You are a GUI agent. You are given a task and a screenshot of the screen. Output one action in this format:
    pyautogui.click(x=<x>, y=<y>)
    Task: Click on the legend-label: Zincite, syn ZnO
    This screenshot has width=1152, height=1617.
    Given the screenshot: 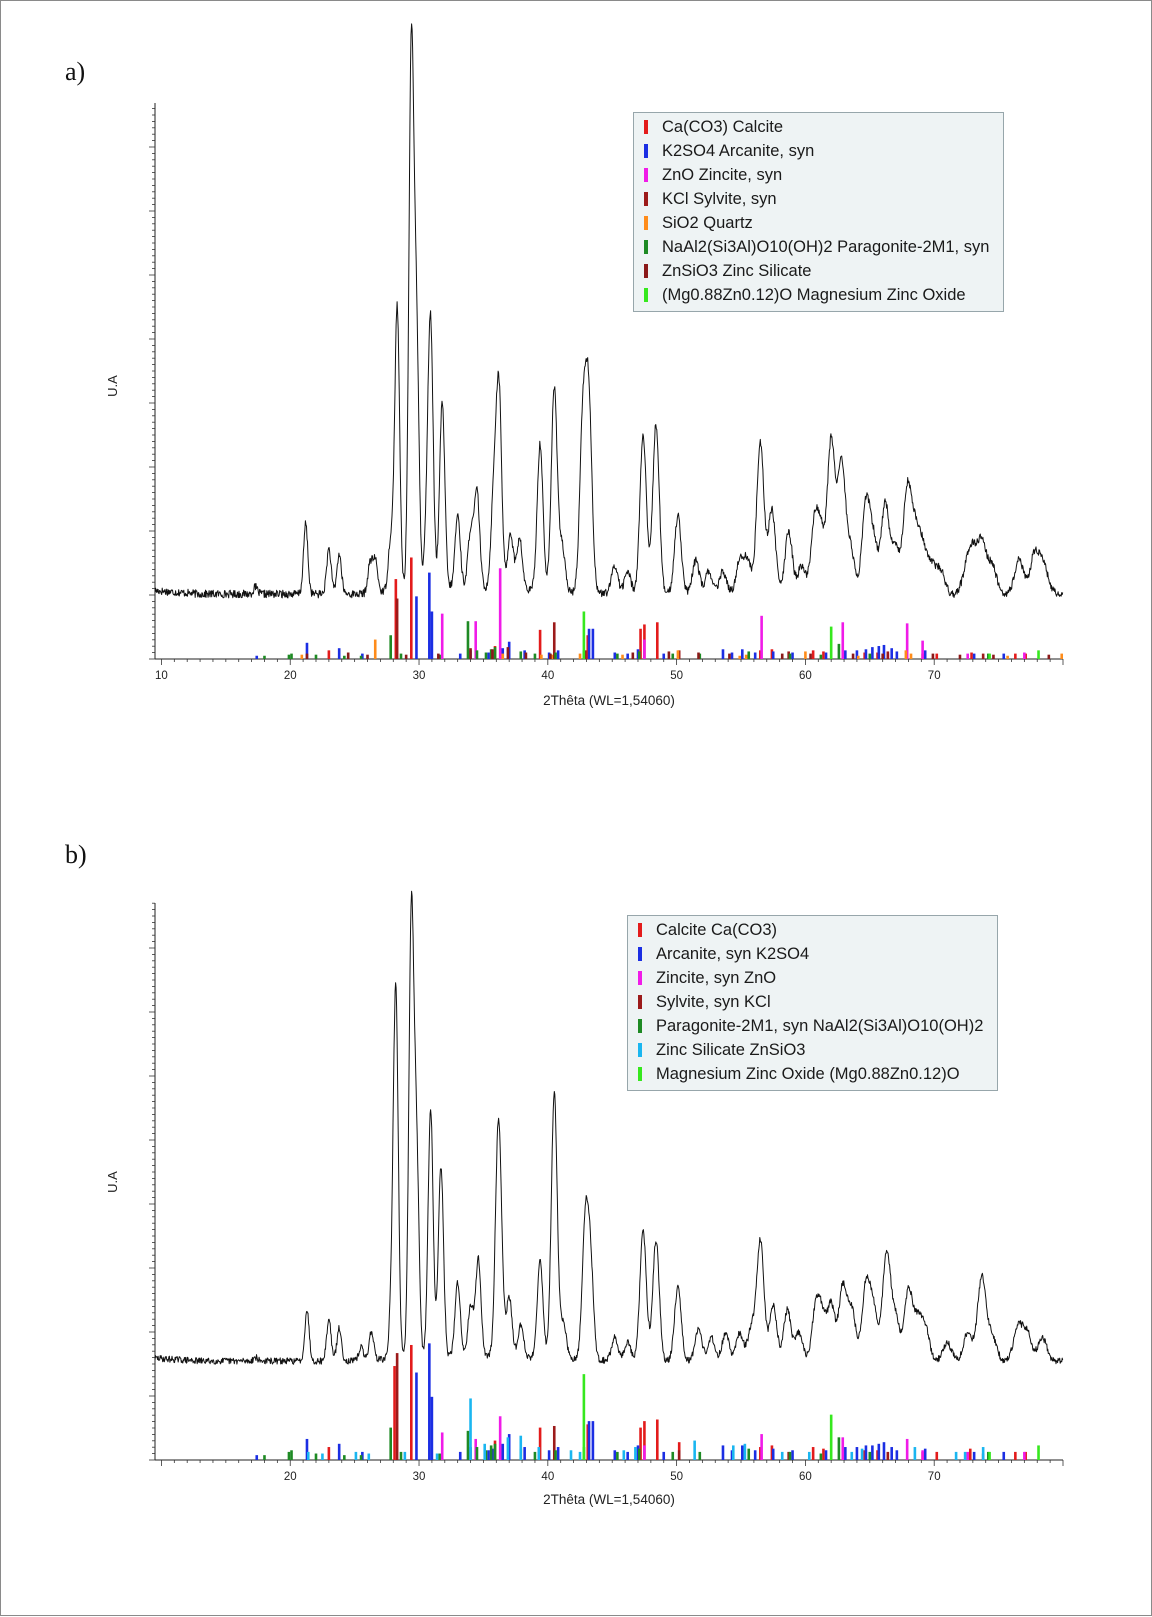 What is the action you would take?
    pyautogui.click(x=716, y=978)
    